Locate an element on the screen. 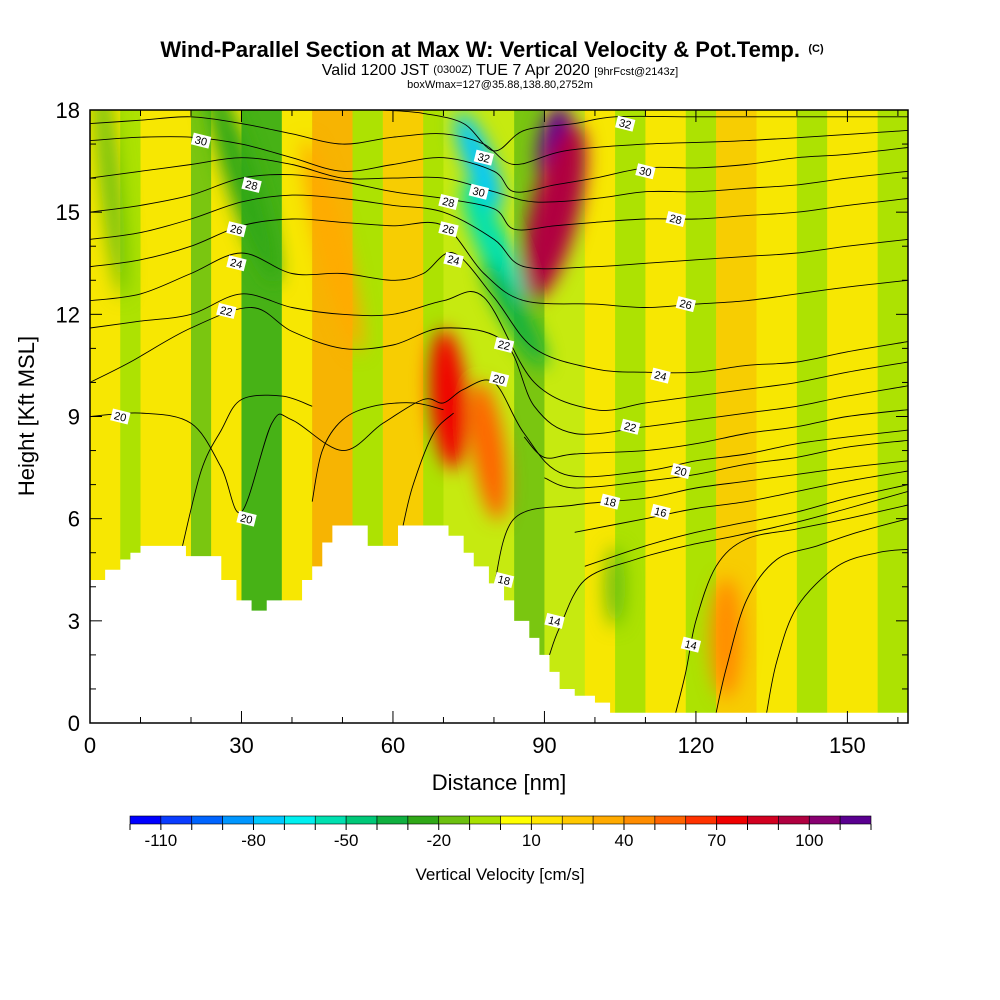  colorbar-tick-label: 70 is located at coordinates (716, 840).